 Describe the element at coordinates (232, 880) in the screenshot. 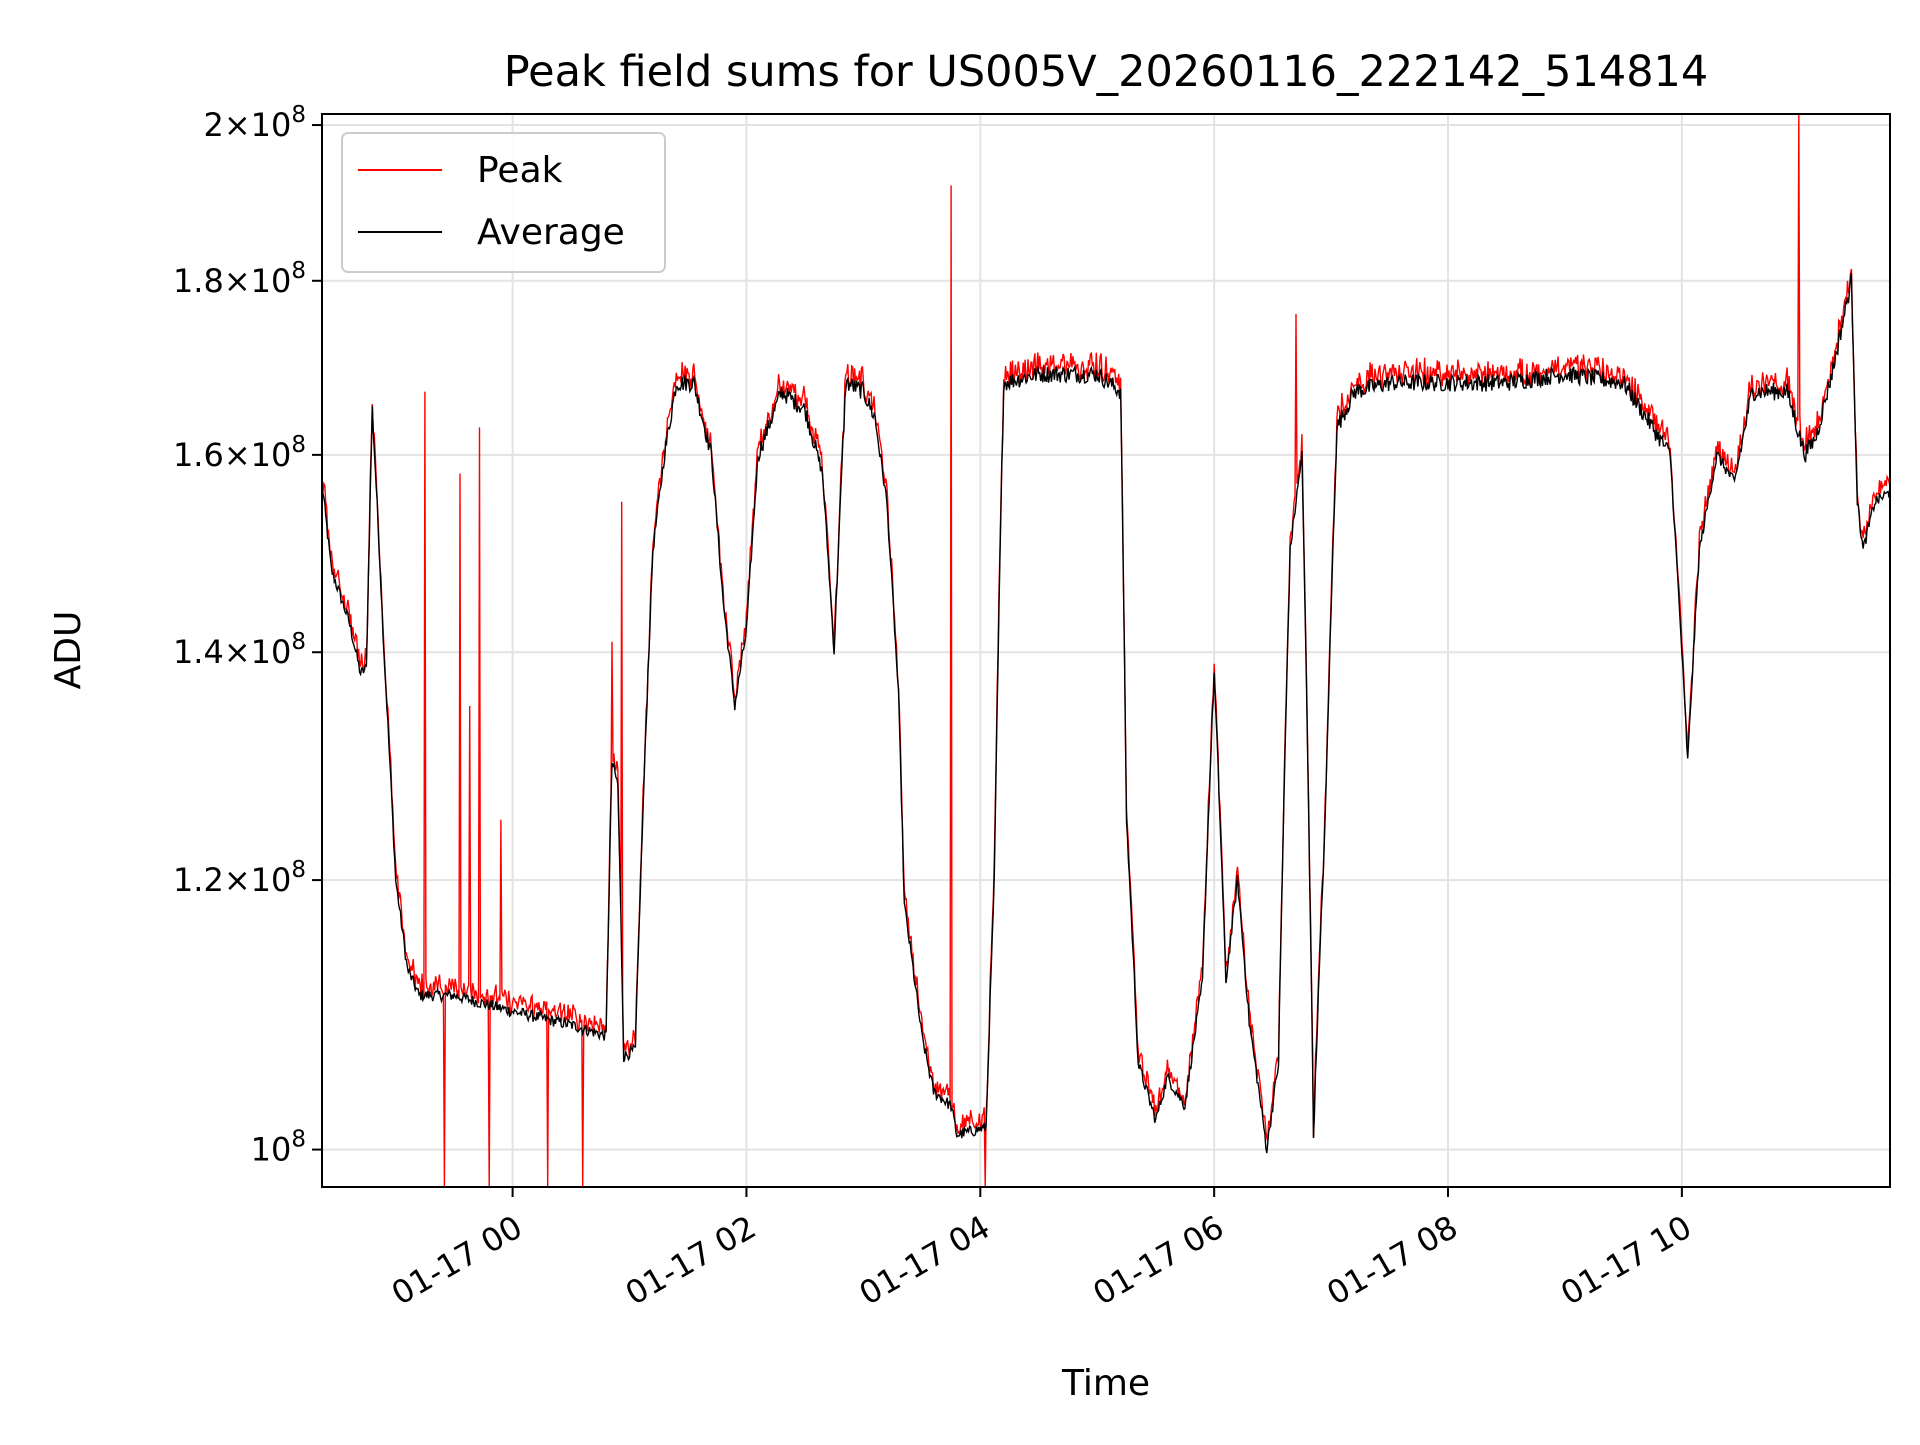

I see `y-tick-base: 1.2×10` at that location.